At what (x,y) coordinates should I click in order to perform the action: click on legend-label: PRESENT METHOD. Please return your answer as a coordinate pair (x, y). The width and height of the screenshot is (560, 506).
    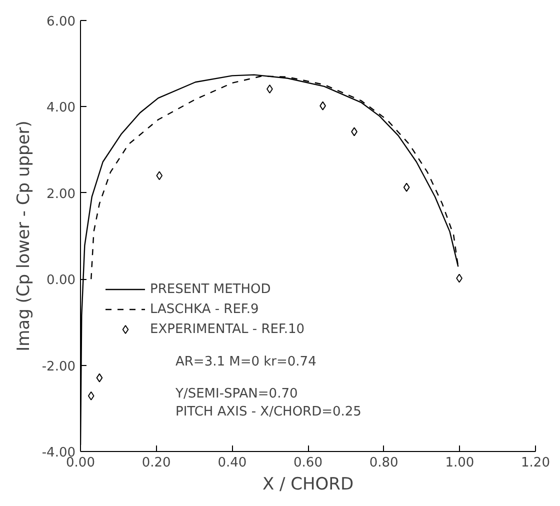
    Looking at the image, I should click on (210, 289).